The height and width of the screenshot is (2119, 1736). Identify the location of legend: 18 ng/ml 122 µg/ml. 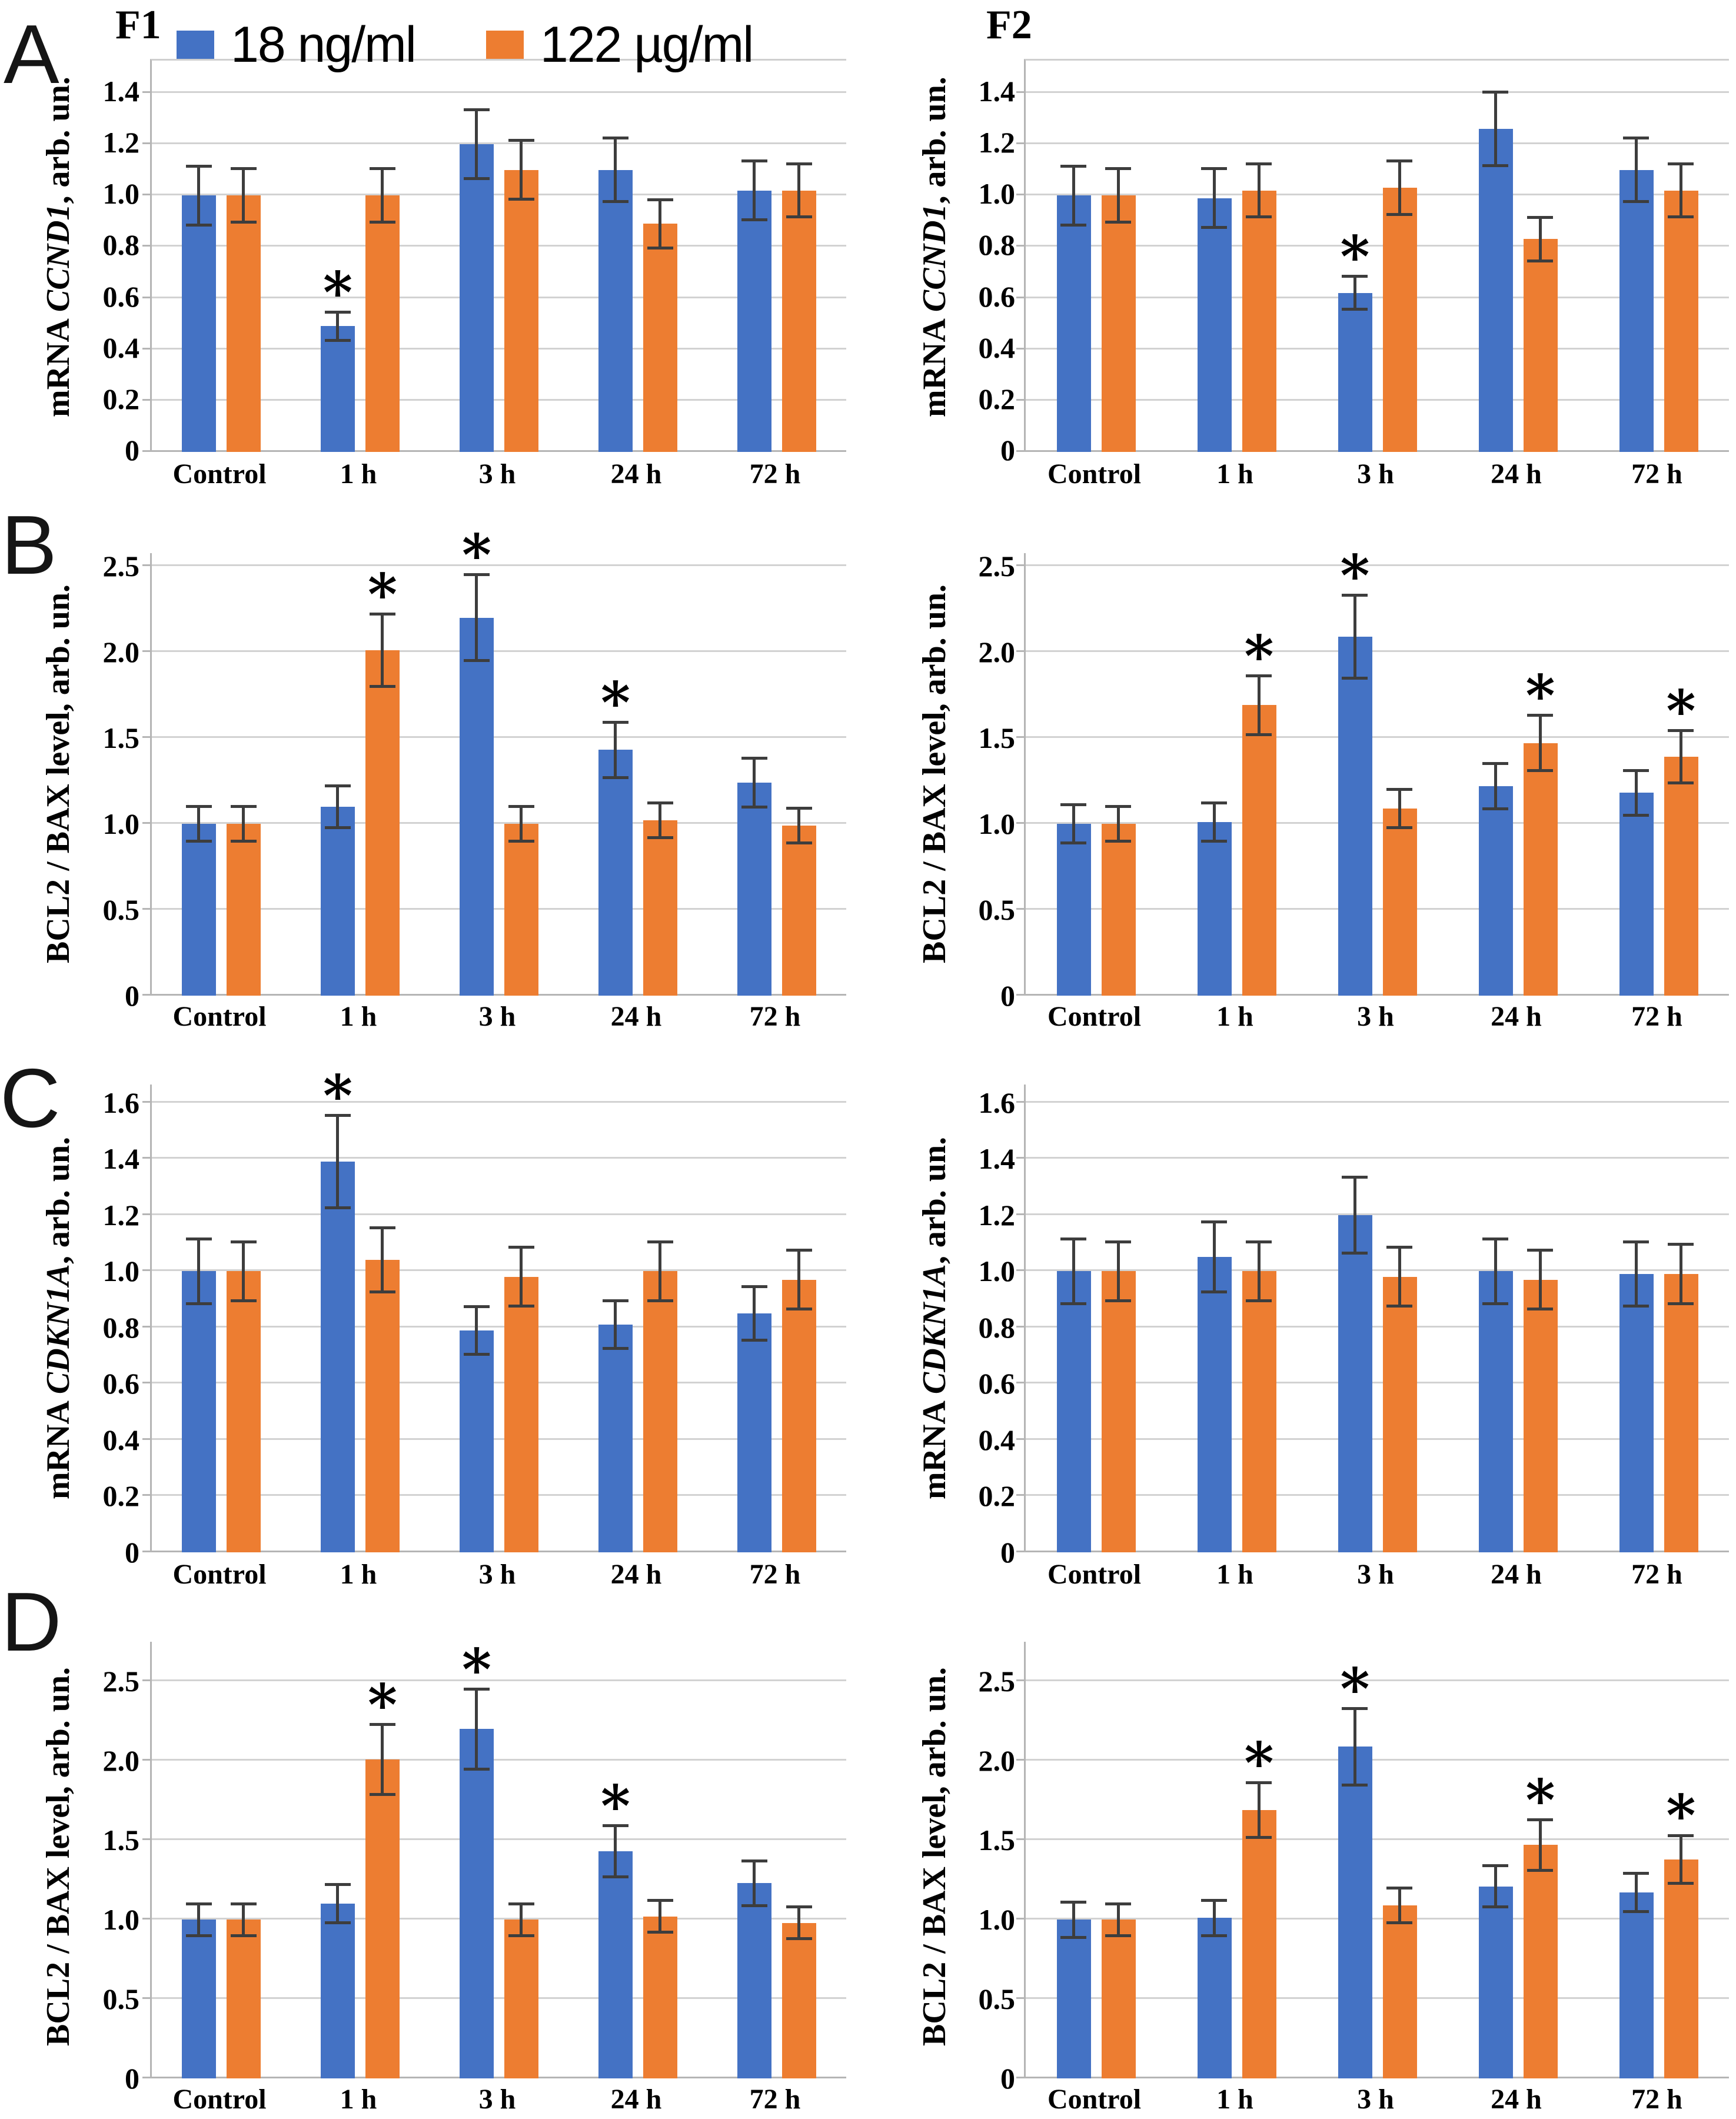
(466, 45).